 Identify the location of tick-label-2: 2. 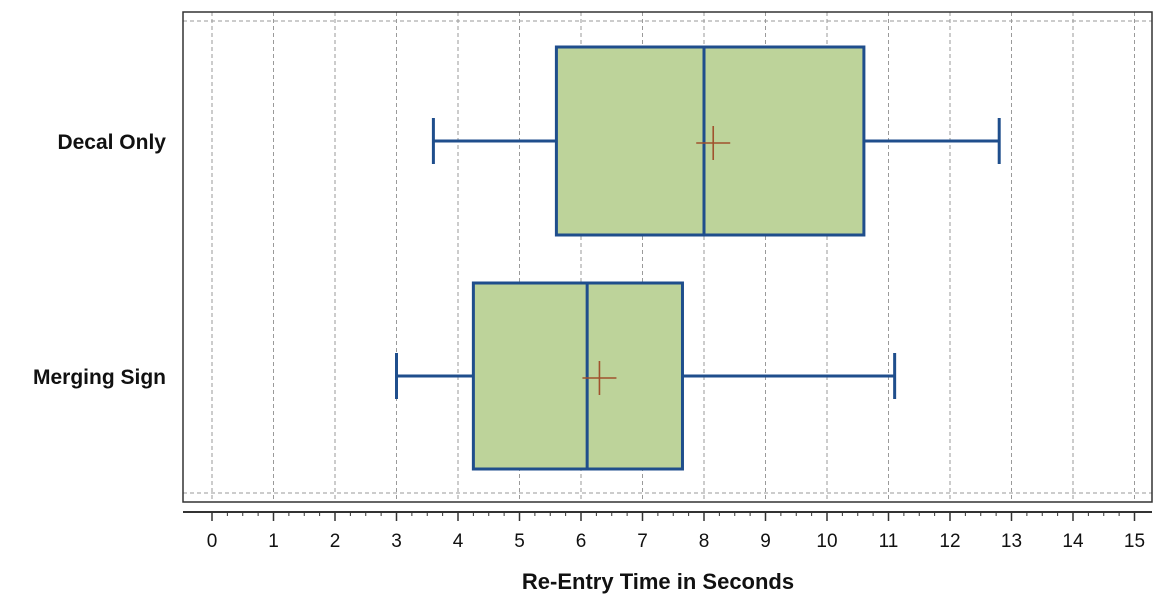
(335, 541).